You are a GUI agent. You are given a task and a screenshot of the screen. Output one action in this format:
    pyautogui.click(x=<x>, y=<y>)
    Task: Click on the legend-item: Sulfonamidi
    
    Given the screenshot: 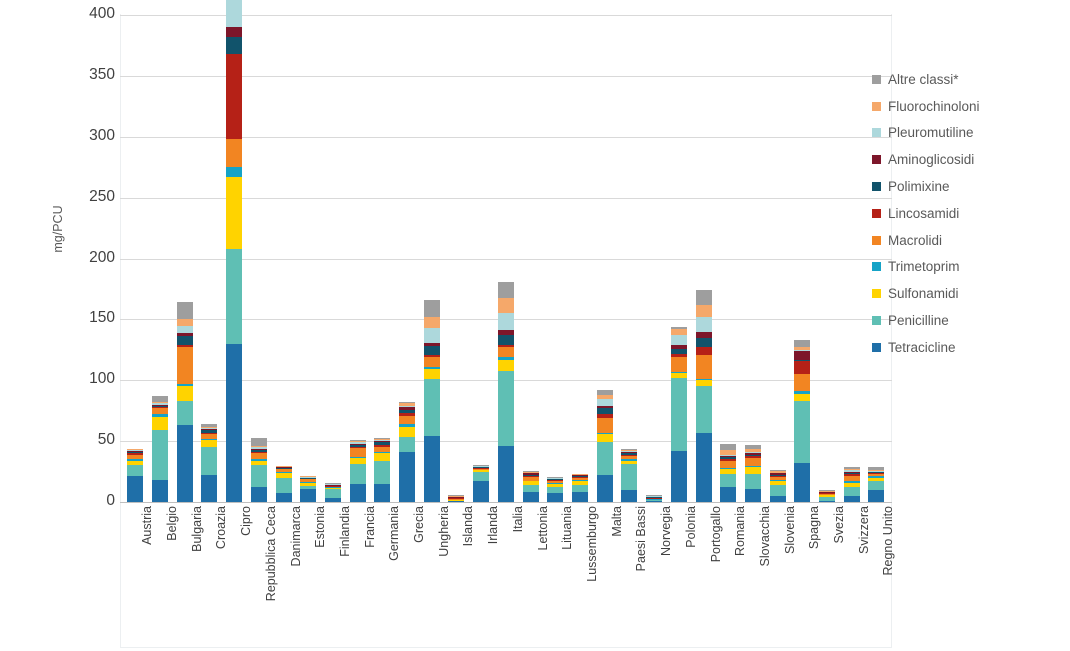 What is the action you would take?
    pyautogui.click(x=970, y=293)
    